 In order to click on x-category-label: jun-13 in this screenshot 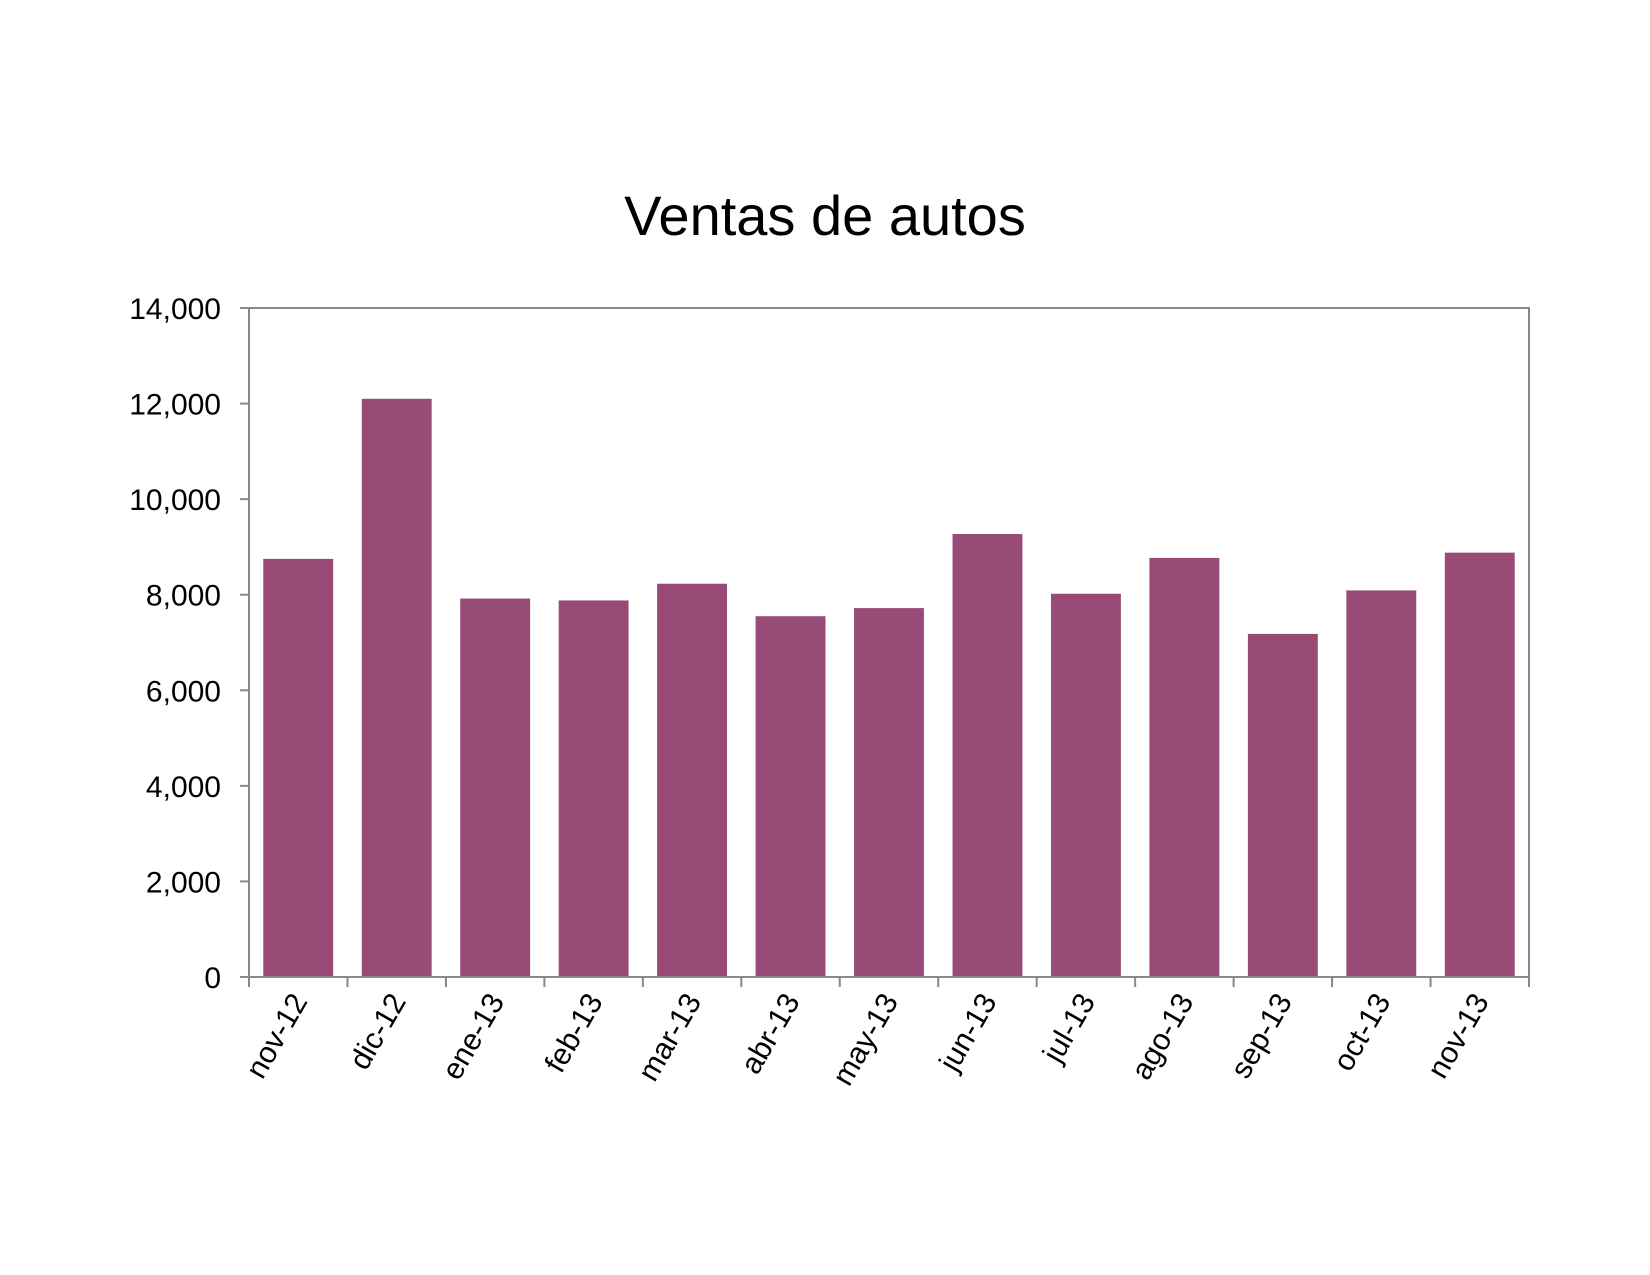, I will do `click(968, 1033)`.